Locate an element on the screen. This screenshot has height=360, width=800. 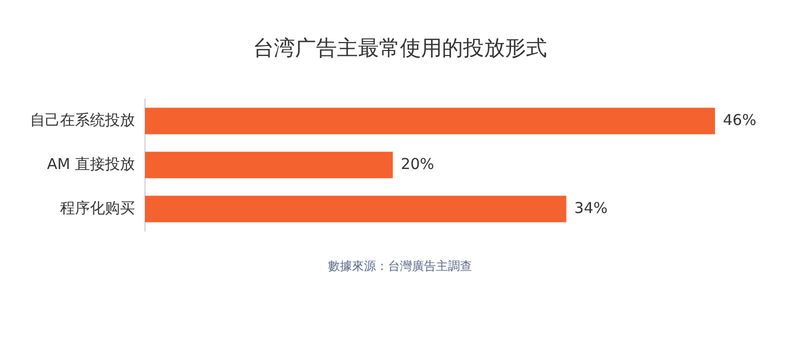
data-label: 20% is located at coordinates (417, 163).